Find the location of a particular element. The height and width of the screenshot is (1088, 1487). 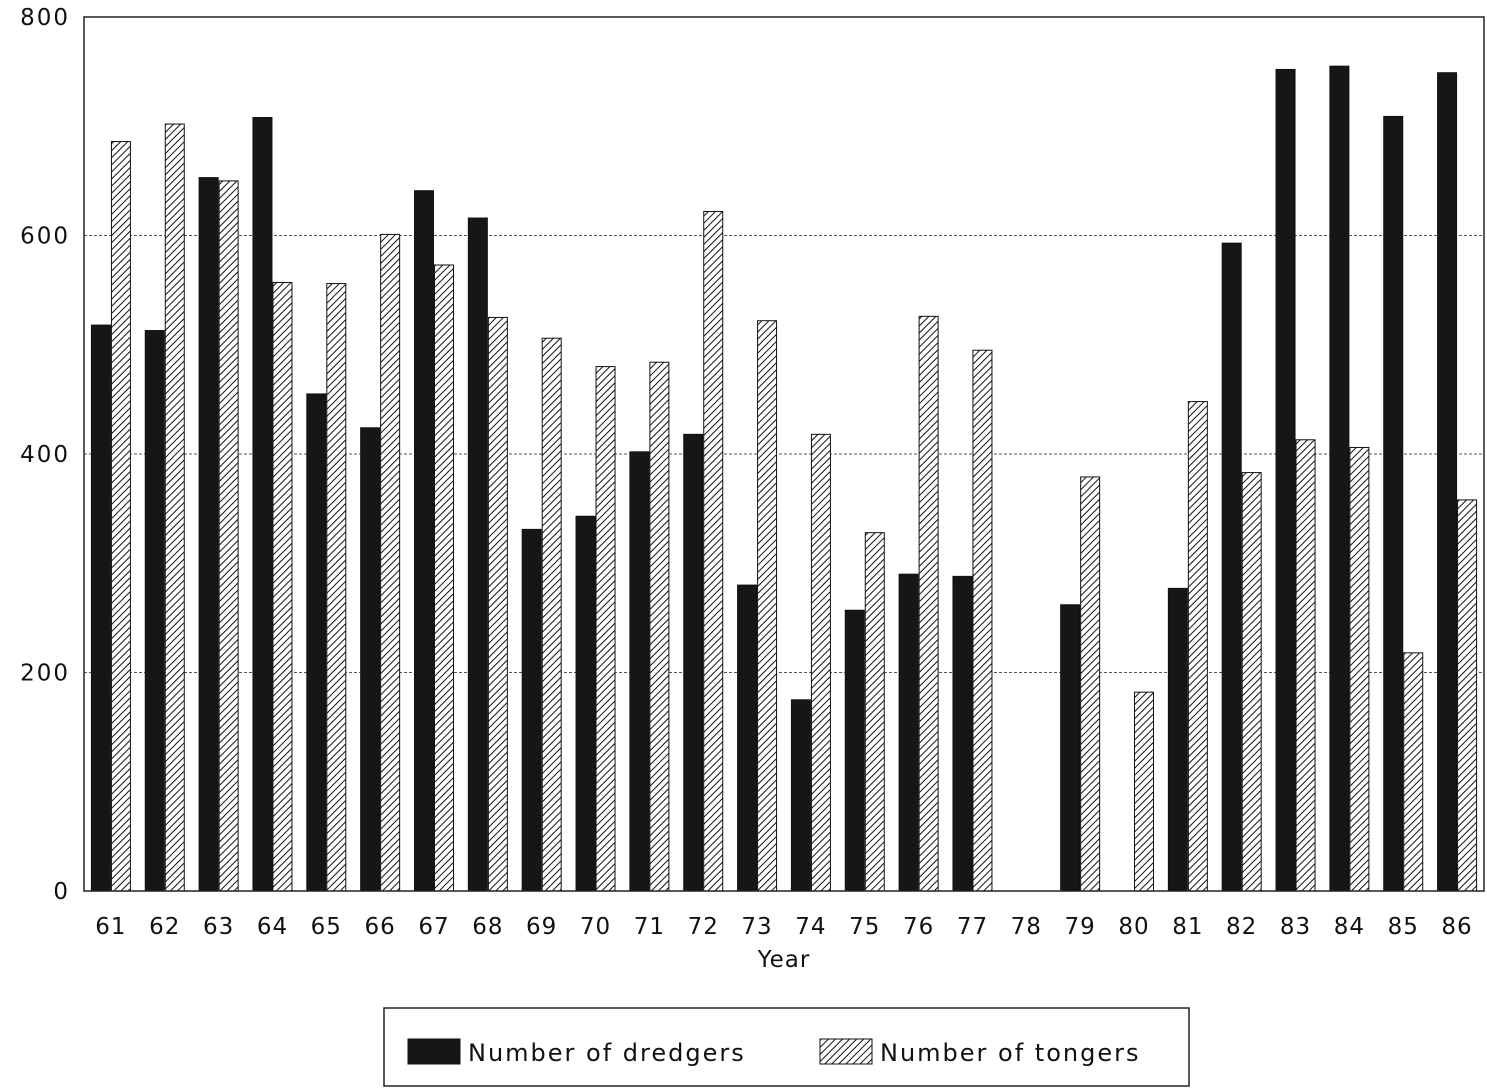

legend: Number of dredgers Number of tongers is located at coordinates (786, 1047).